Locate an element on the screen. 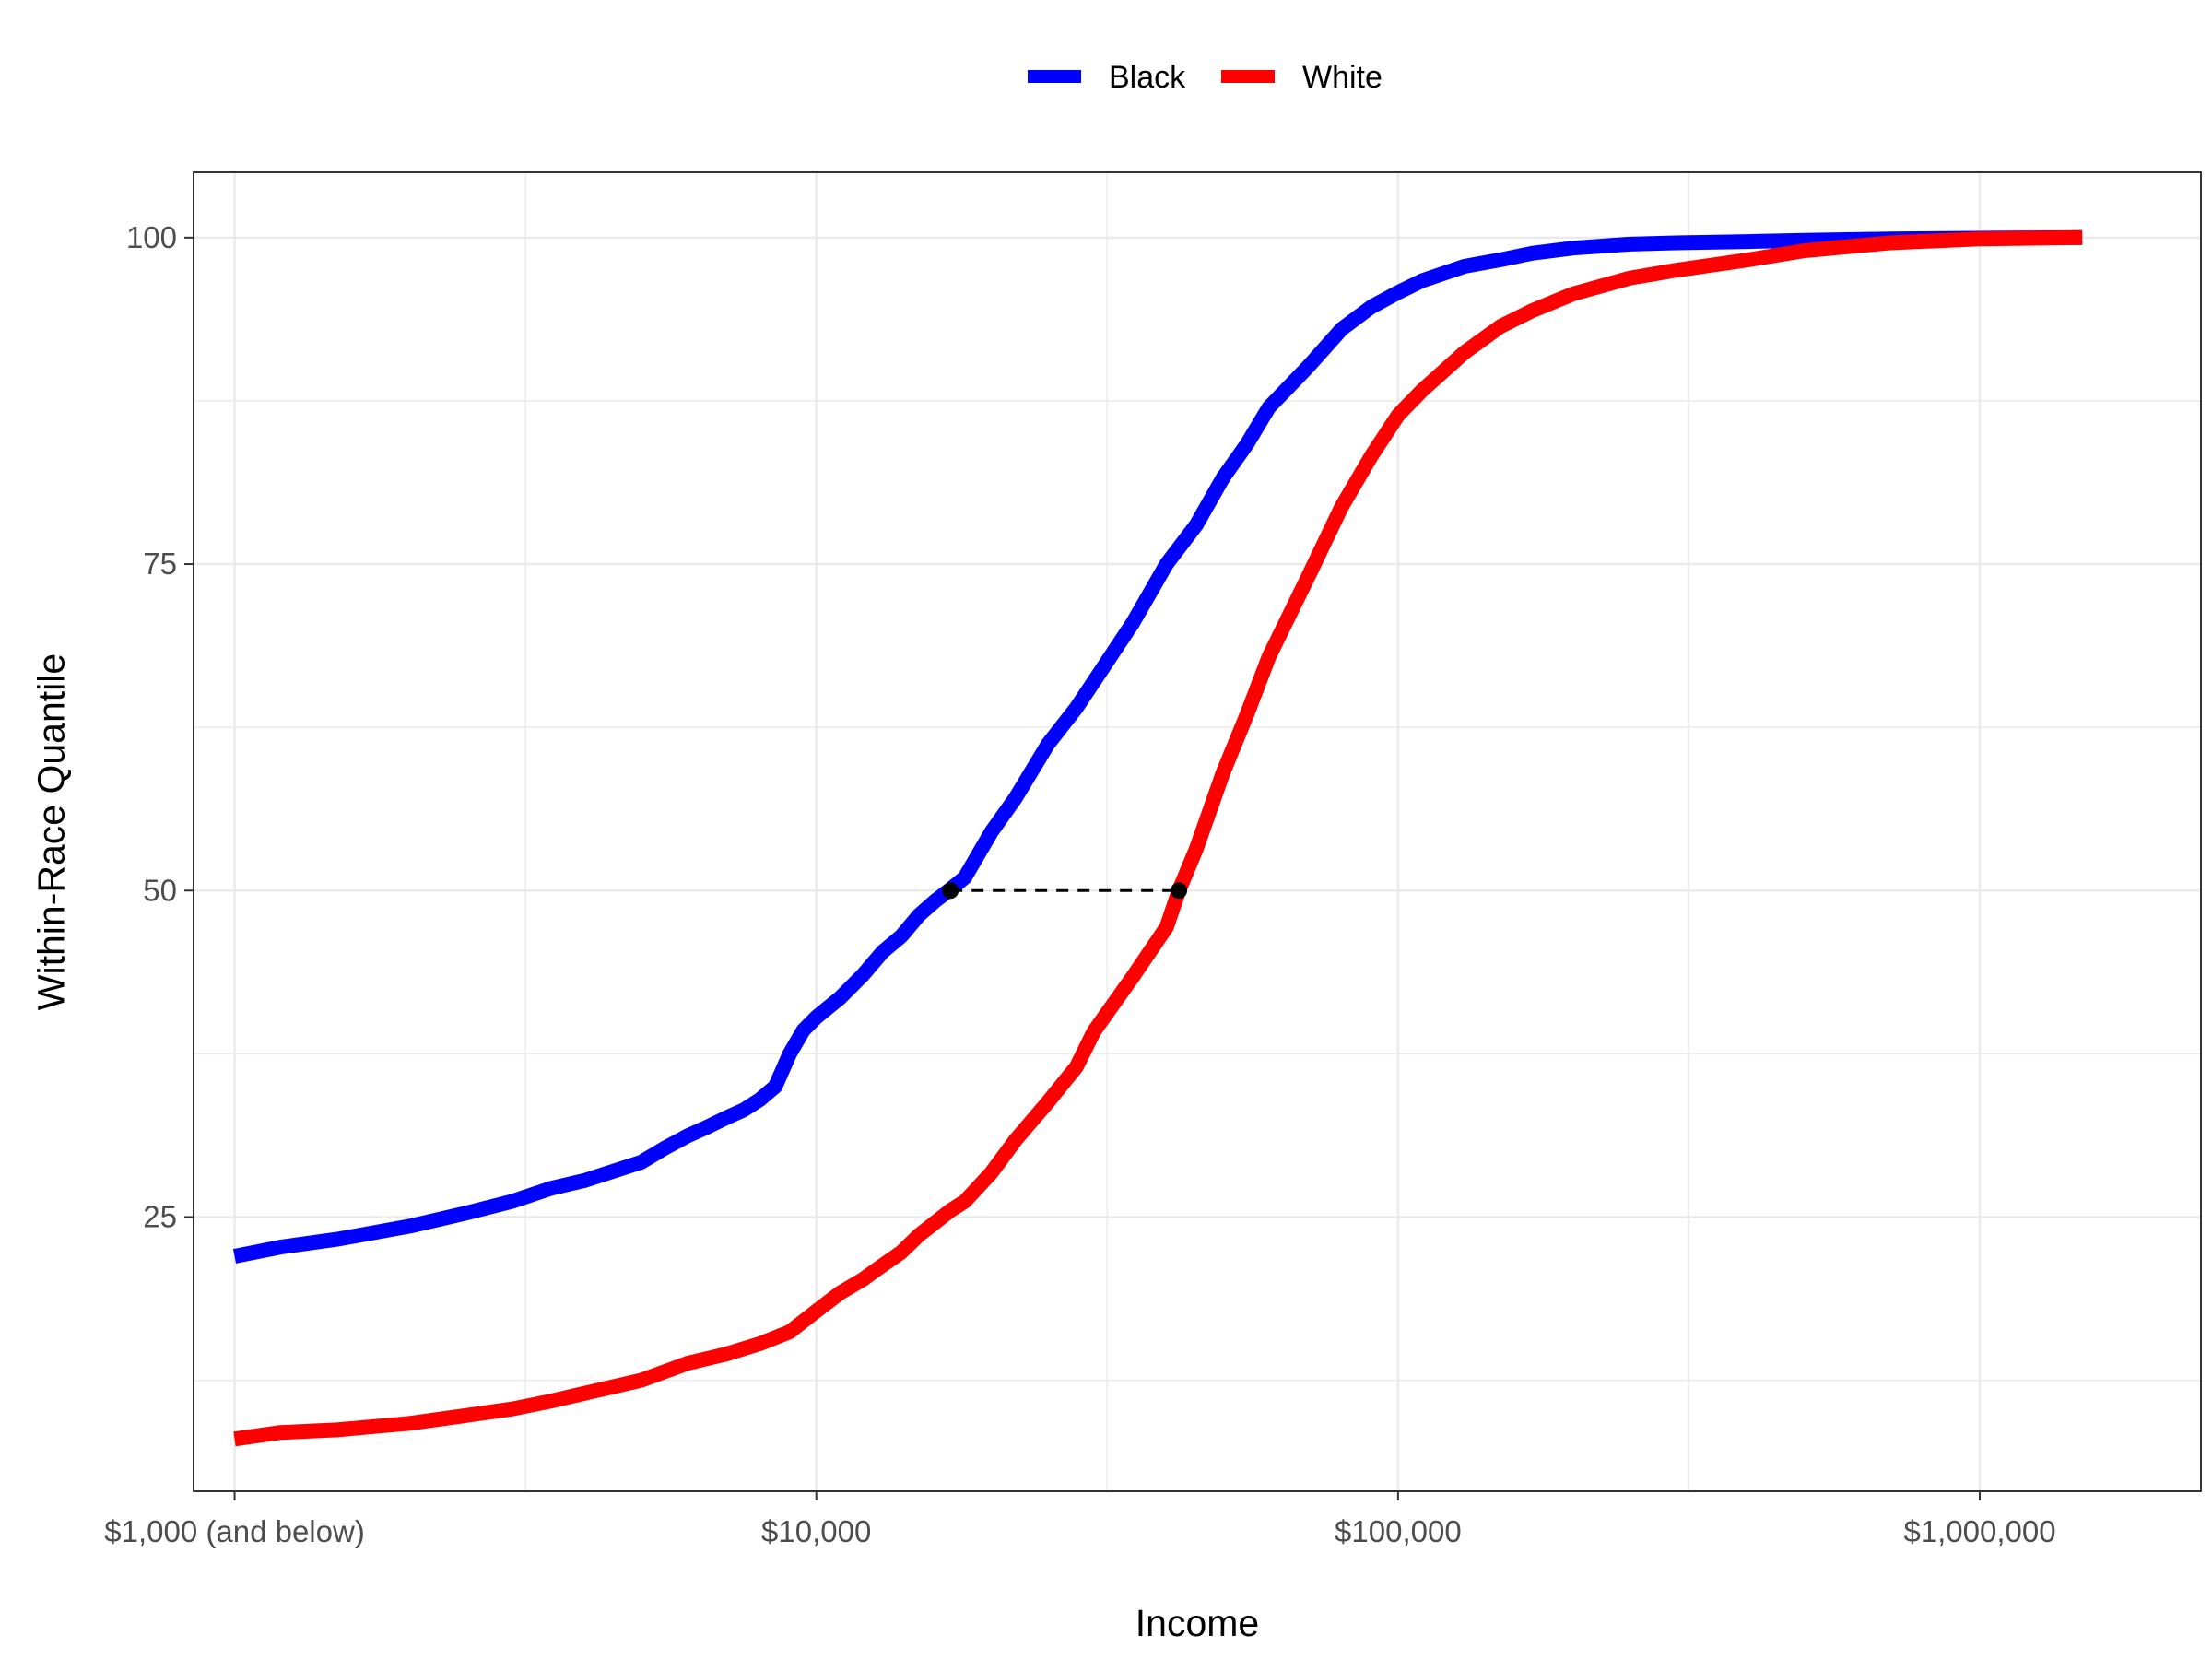 Image resolution: width=2212 pixels, height=1659 pixels. legend-key-black is located at coordinates (1054, 76).